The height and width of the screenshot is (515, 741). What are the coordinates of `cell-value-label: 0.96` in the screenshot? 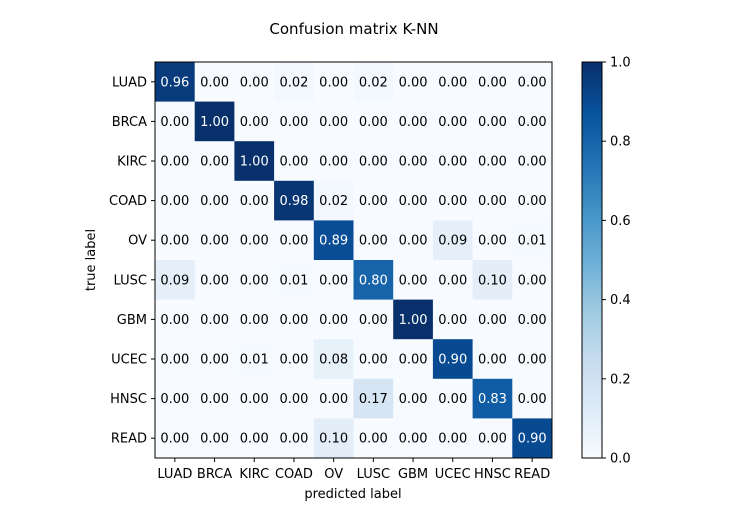 It's located at (174, 82).